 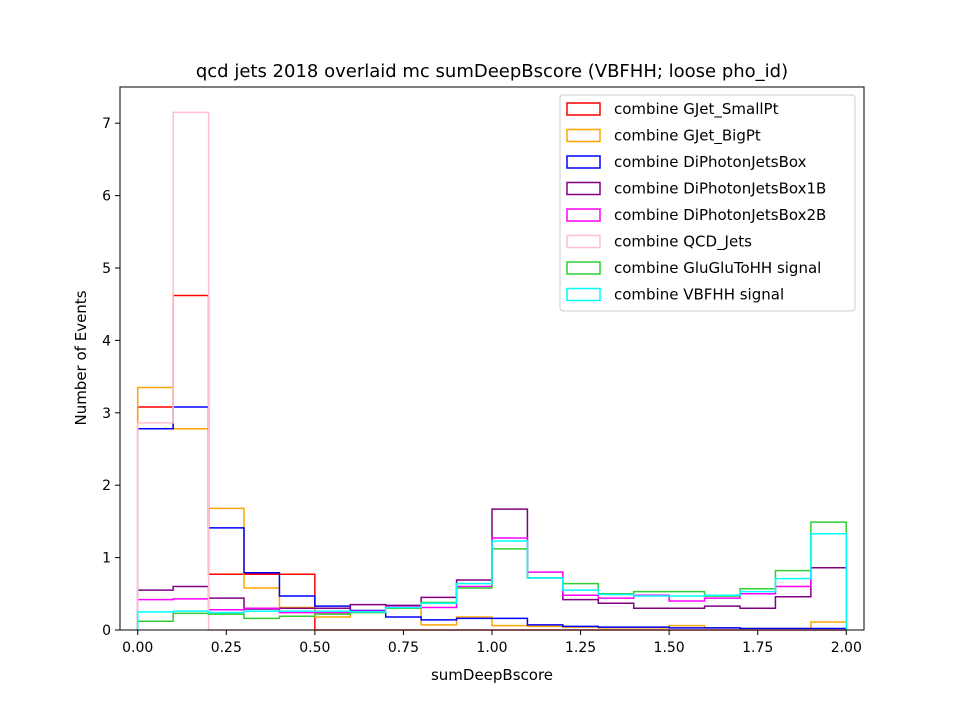 What do you see at coordinates (106, 559) in the screenshot?
I see `y-tick-label: 1` at bounding box center [106, 559].